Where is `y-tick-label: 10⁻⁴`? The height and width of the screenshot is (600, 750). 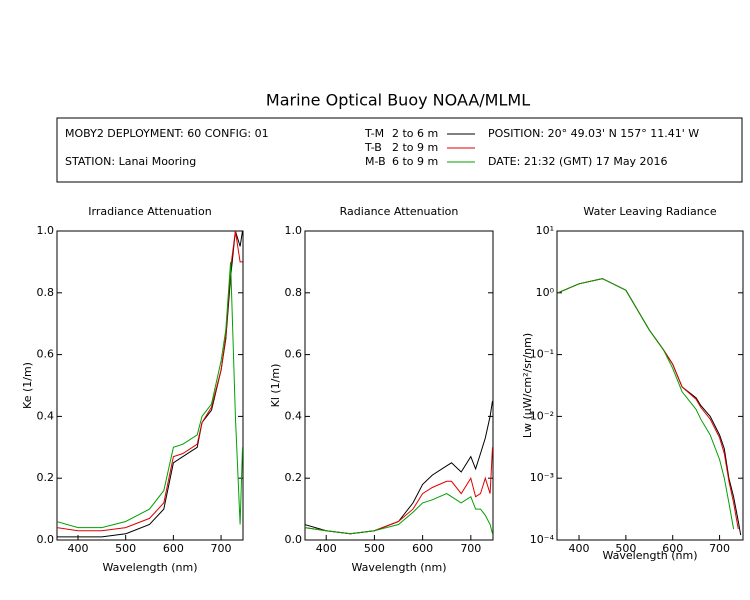 y-tick-label: 10⁻⁴ is located at coordinates (542, 539).